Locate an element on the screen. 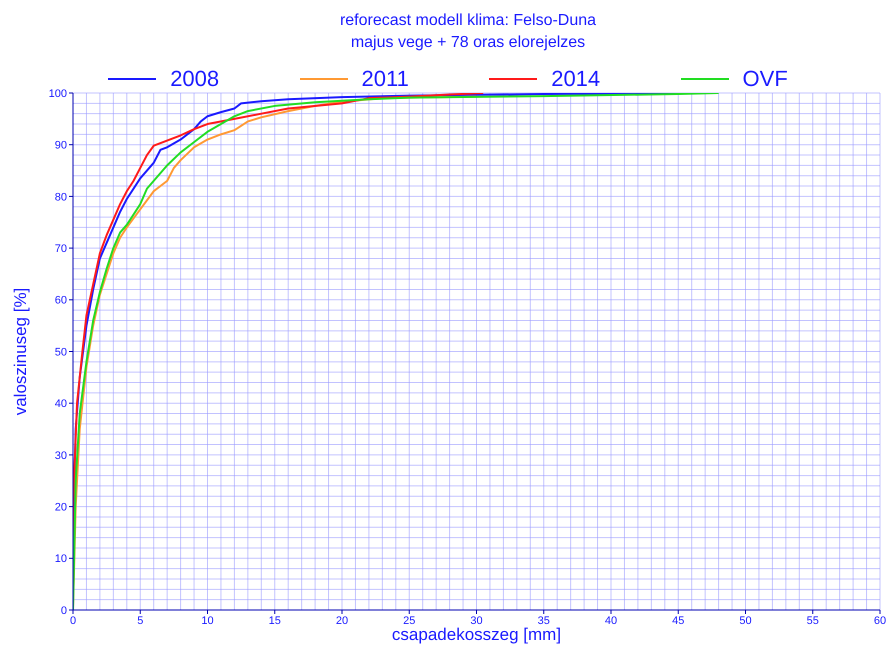 Image resolution: width=891 pixels, height=653 pixels. x-axis-title: csapadekosszeg [mm] is located at coordinates (477, 634).